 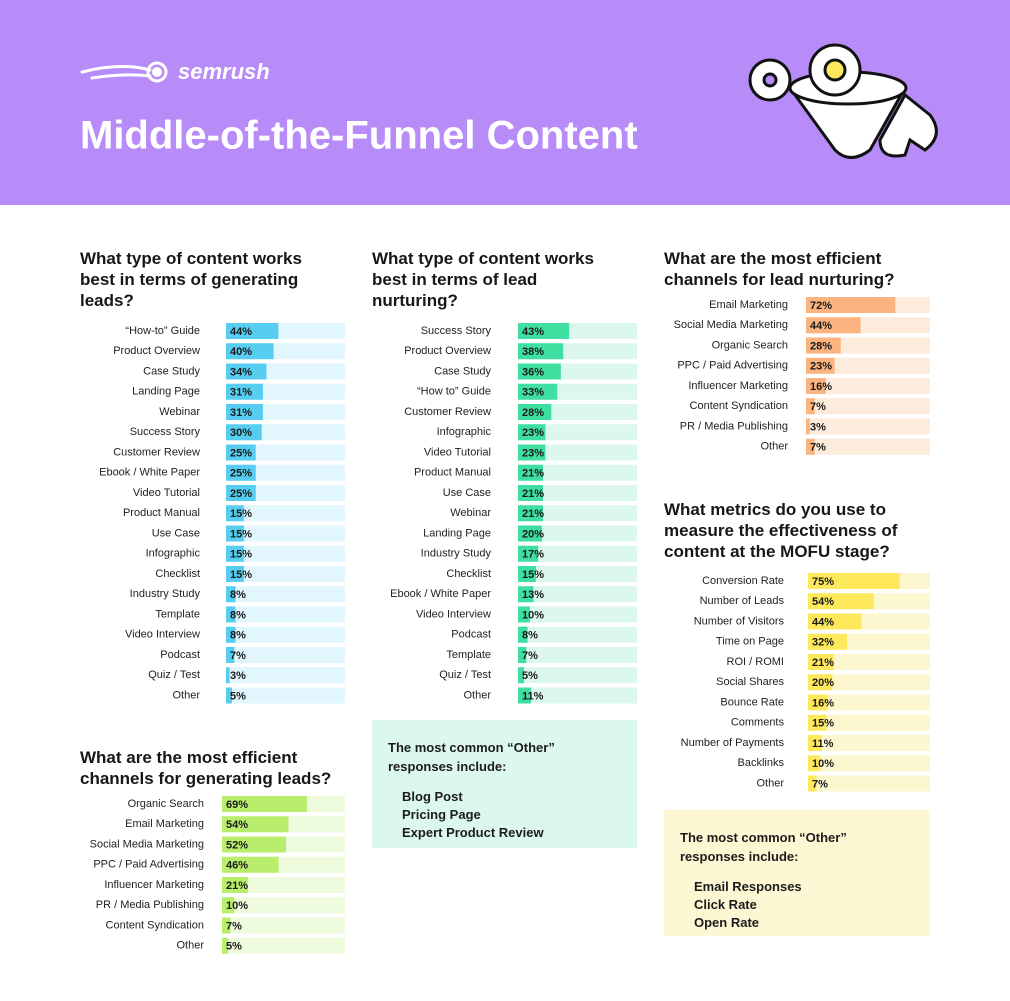 What do you see at coordinates (454, 392) in the screenshot?
I see `category-label: “How to” Guide` at bounding box center [454, 392].